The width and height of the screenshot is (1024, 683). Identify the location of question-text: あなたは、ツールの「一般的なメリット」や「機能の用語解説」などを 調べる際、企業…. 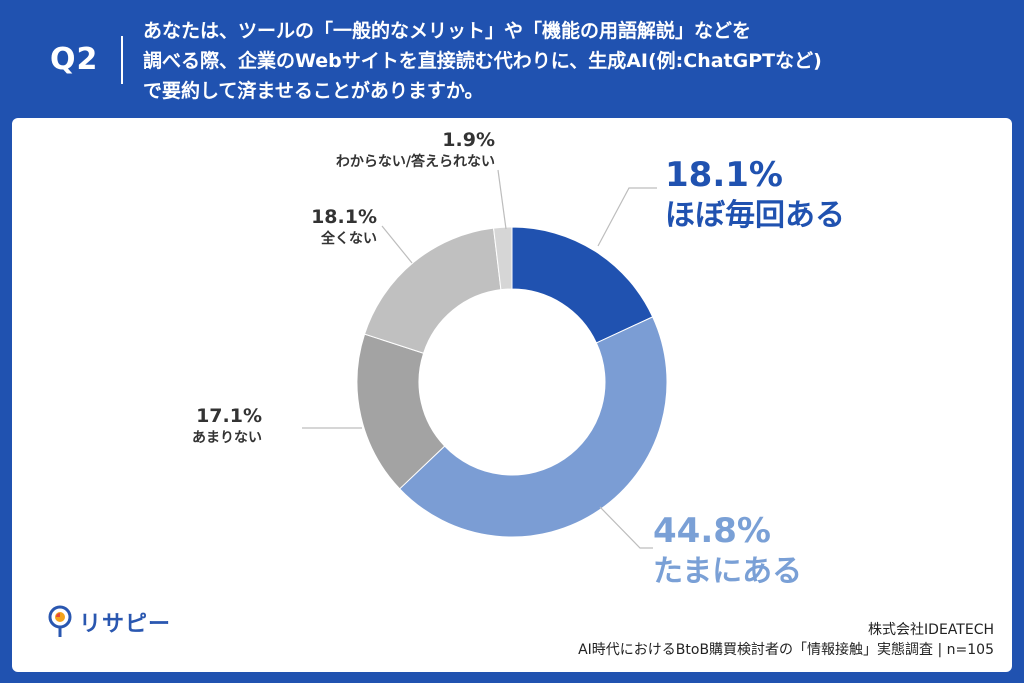
(573, 61).